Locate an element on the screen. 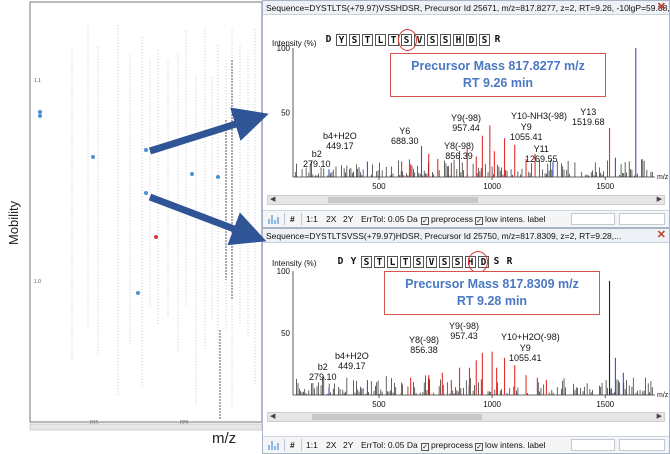 The image size is (670, 454). panel-1-zoom-2x-button: 2X is located at coordinates (331, 219).